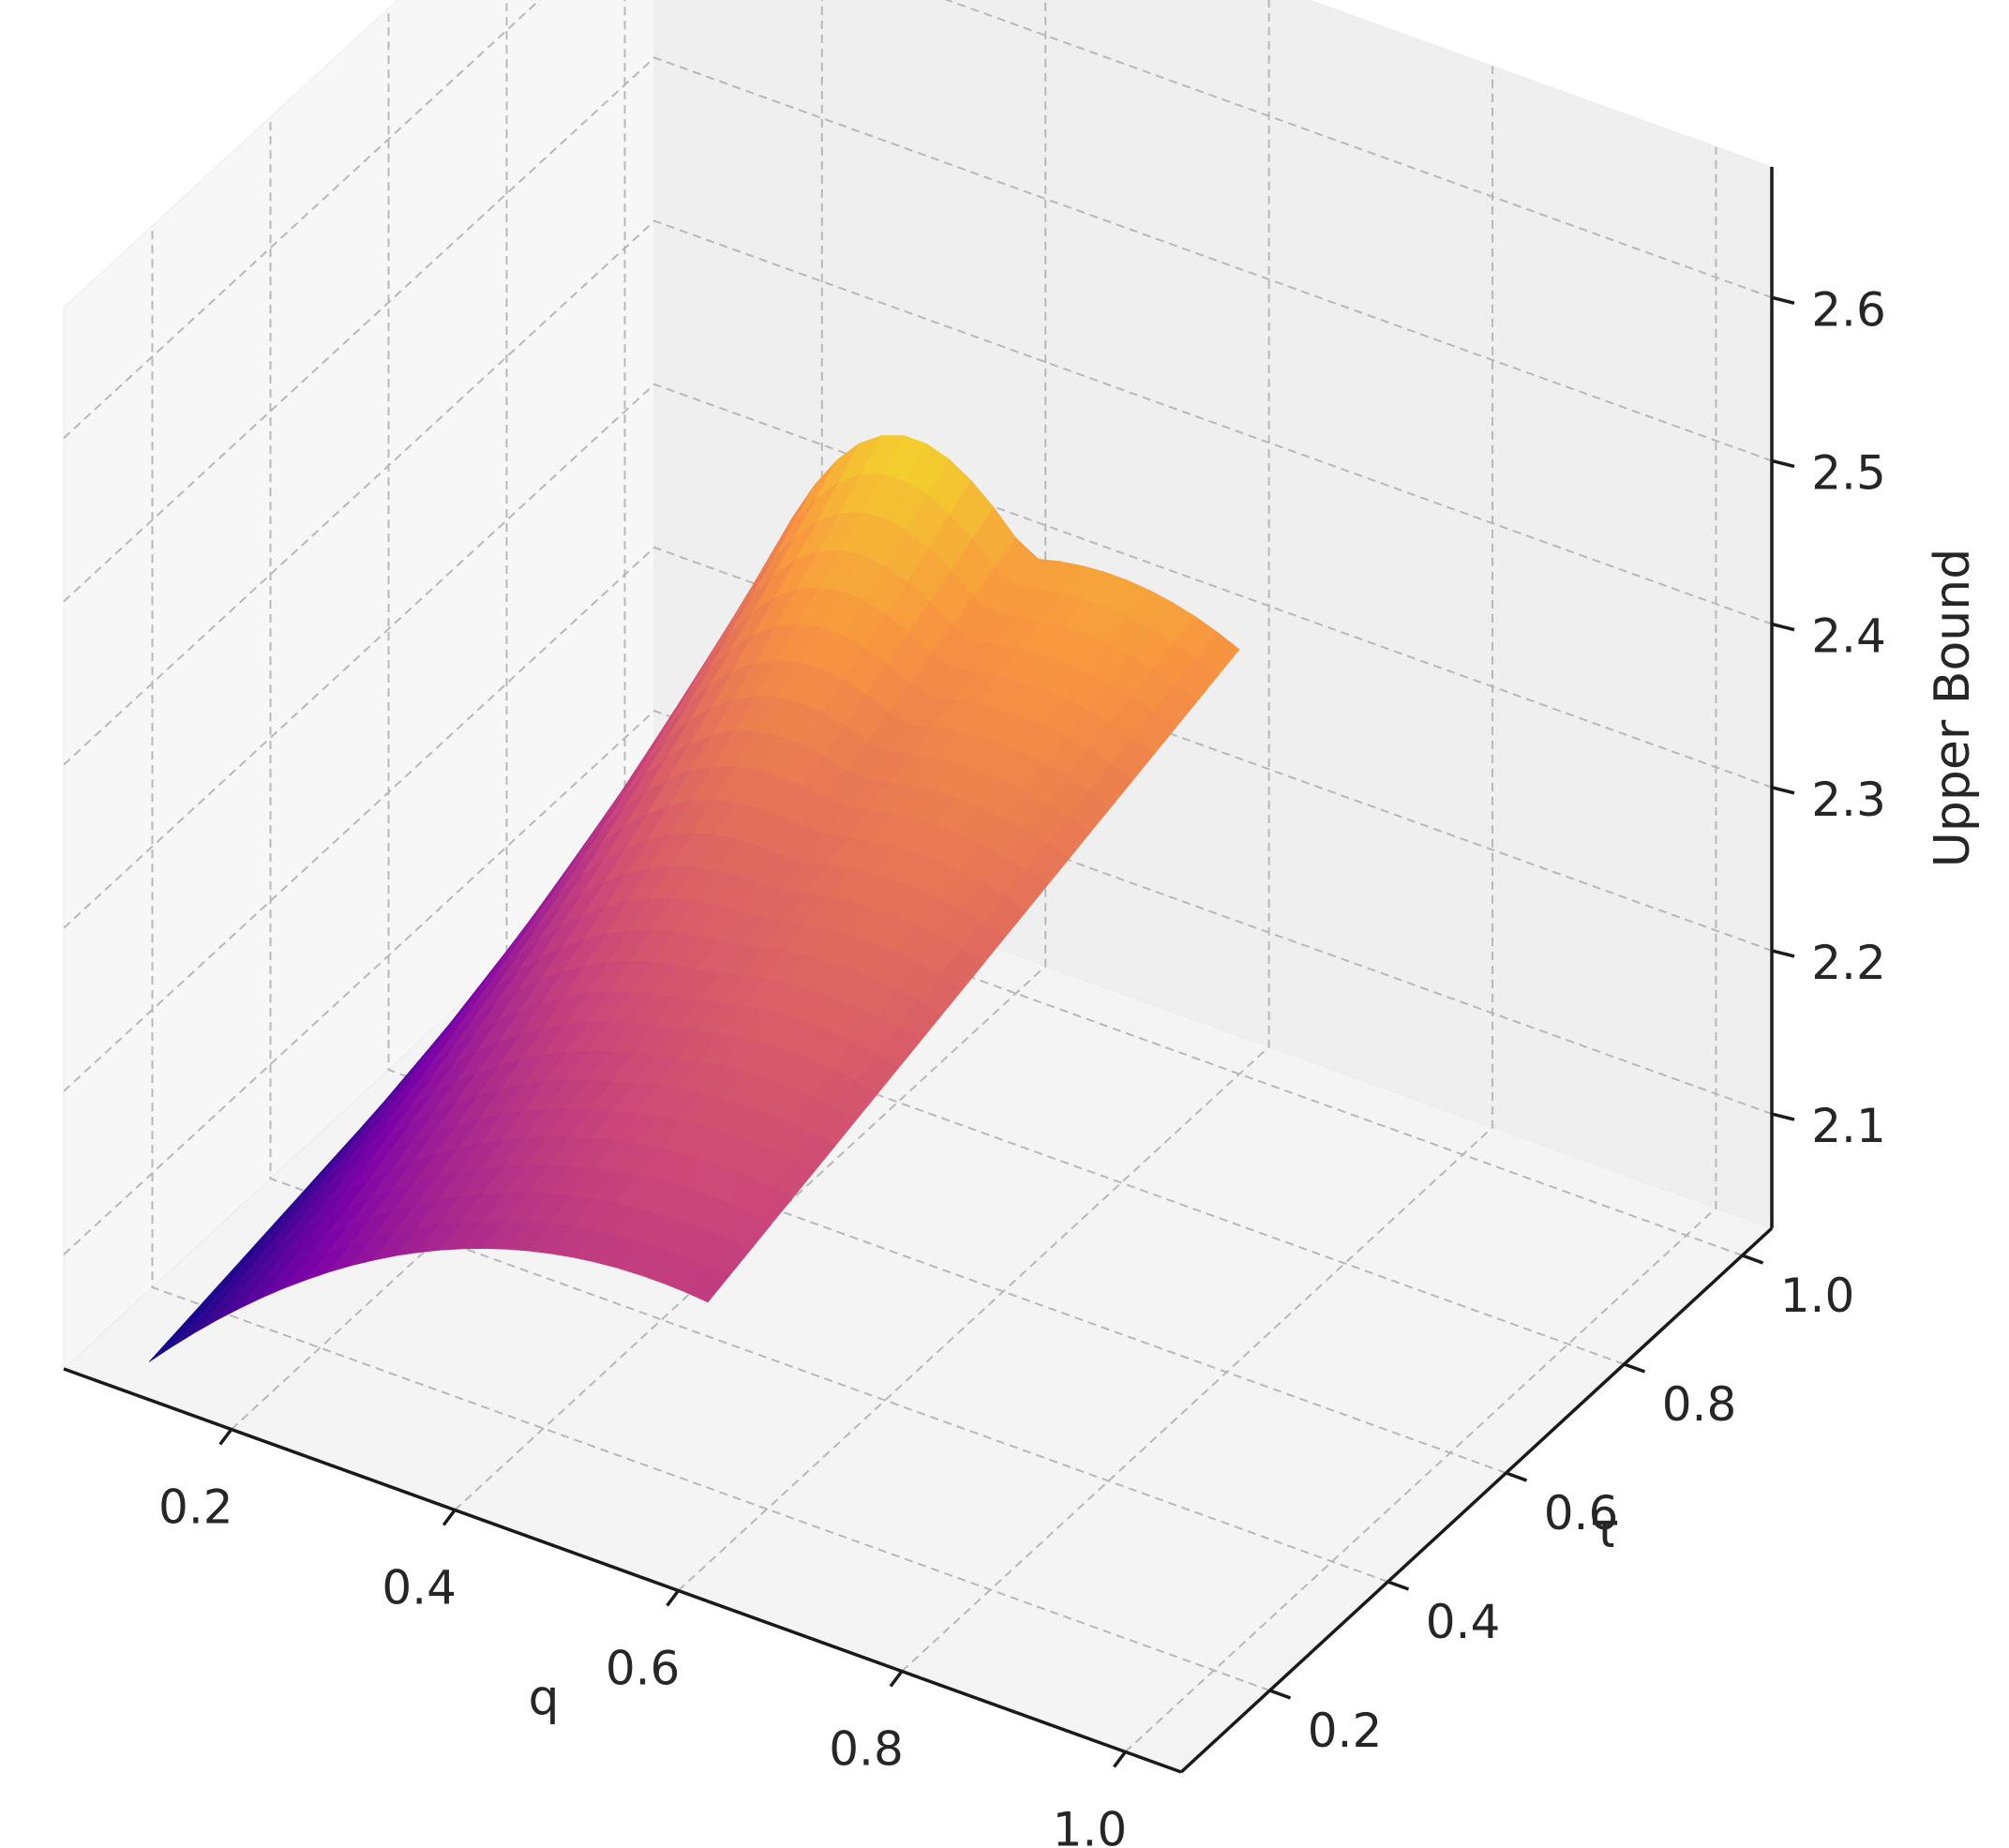  Describe the element at coordinates (419, 1588) in the screenshot. I see `x-tick-label: 0.4` at that location.